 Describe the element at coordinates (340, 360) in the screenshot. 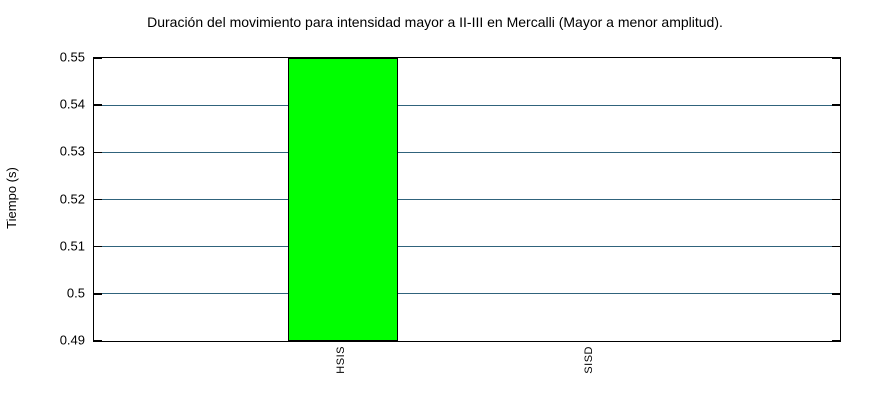

I see `x-tick-label-hsis: HSIS` at that location.